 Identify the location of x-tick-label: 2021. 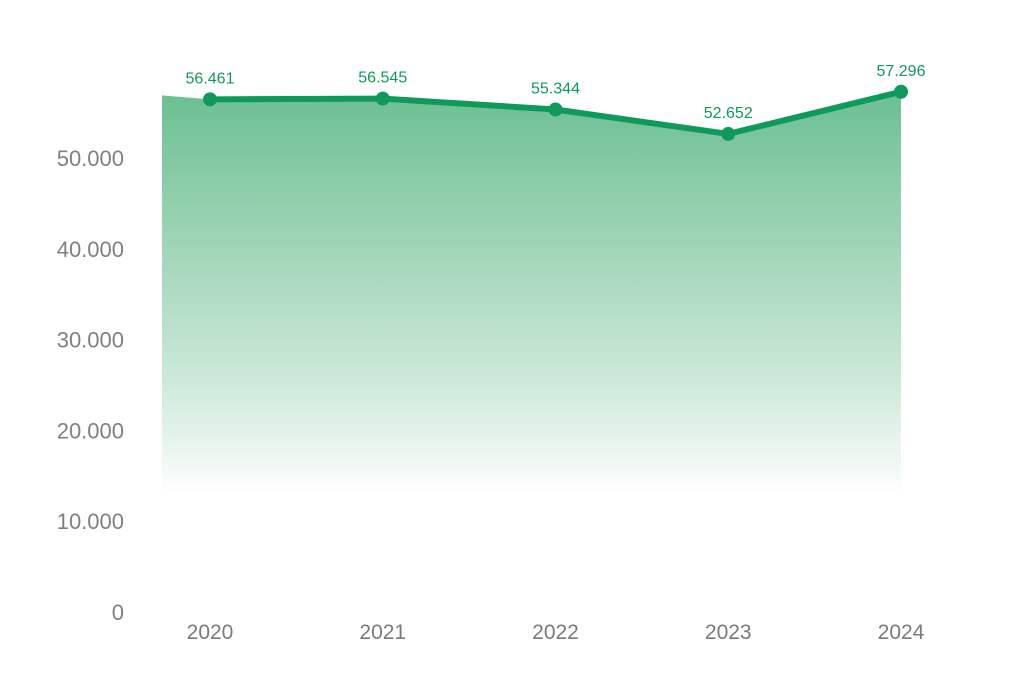
(382, 632).